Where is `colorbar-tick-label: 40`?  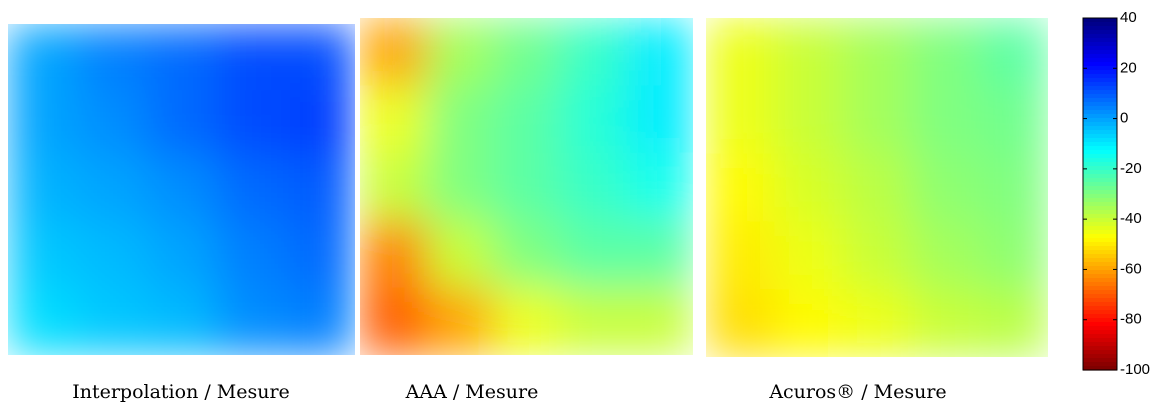
colorbar-tick-label: 40 is located at coordinates (1128, 17).